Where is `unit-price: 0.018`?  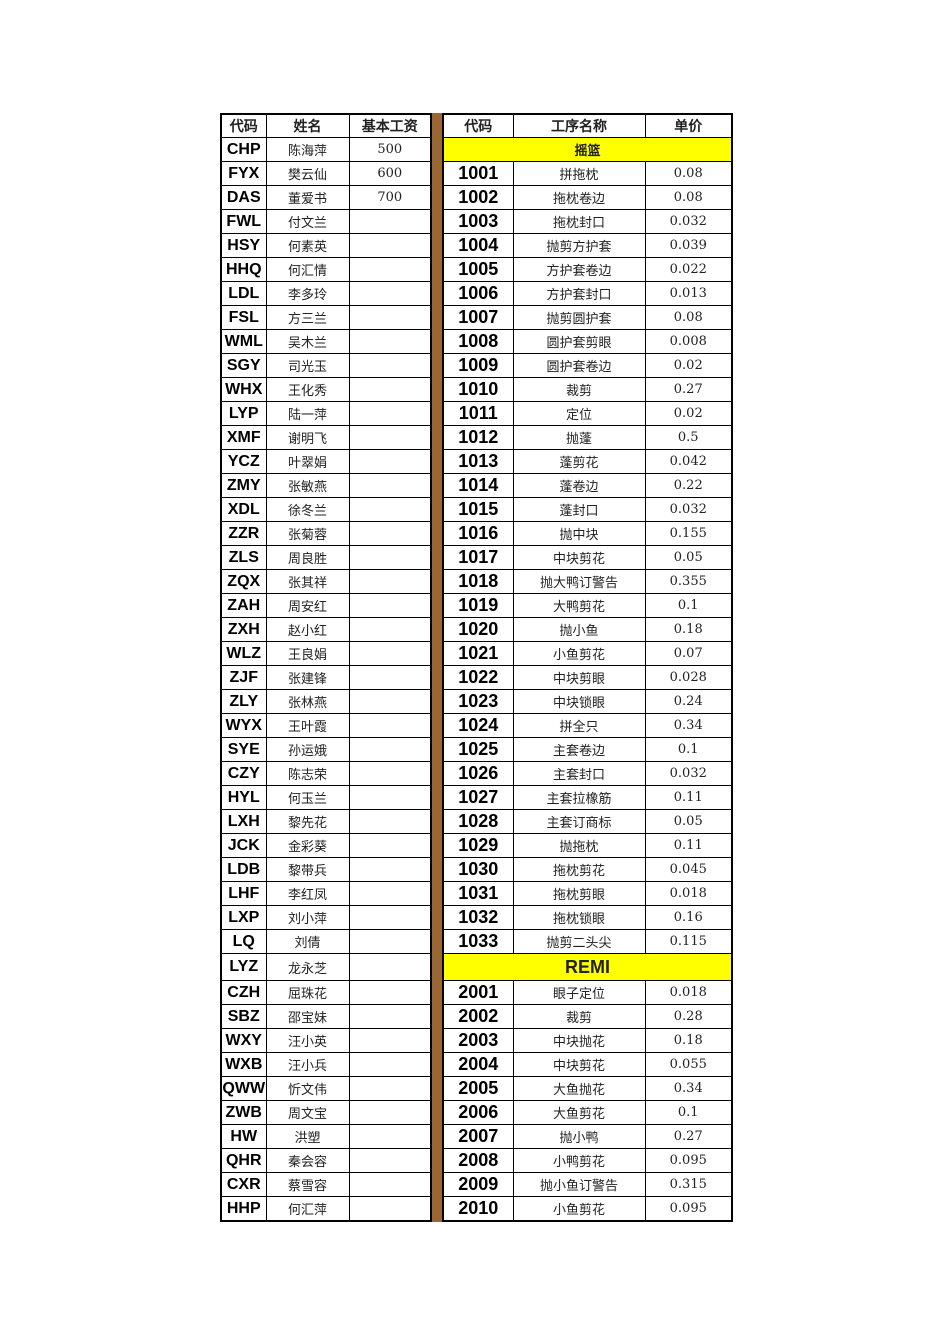 unit-price: 0.018 is located at coordinates (688, 992).